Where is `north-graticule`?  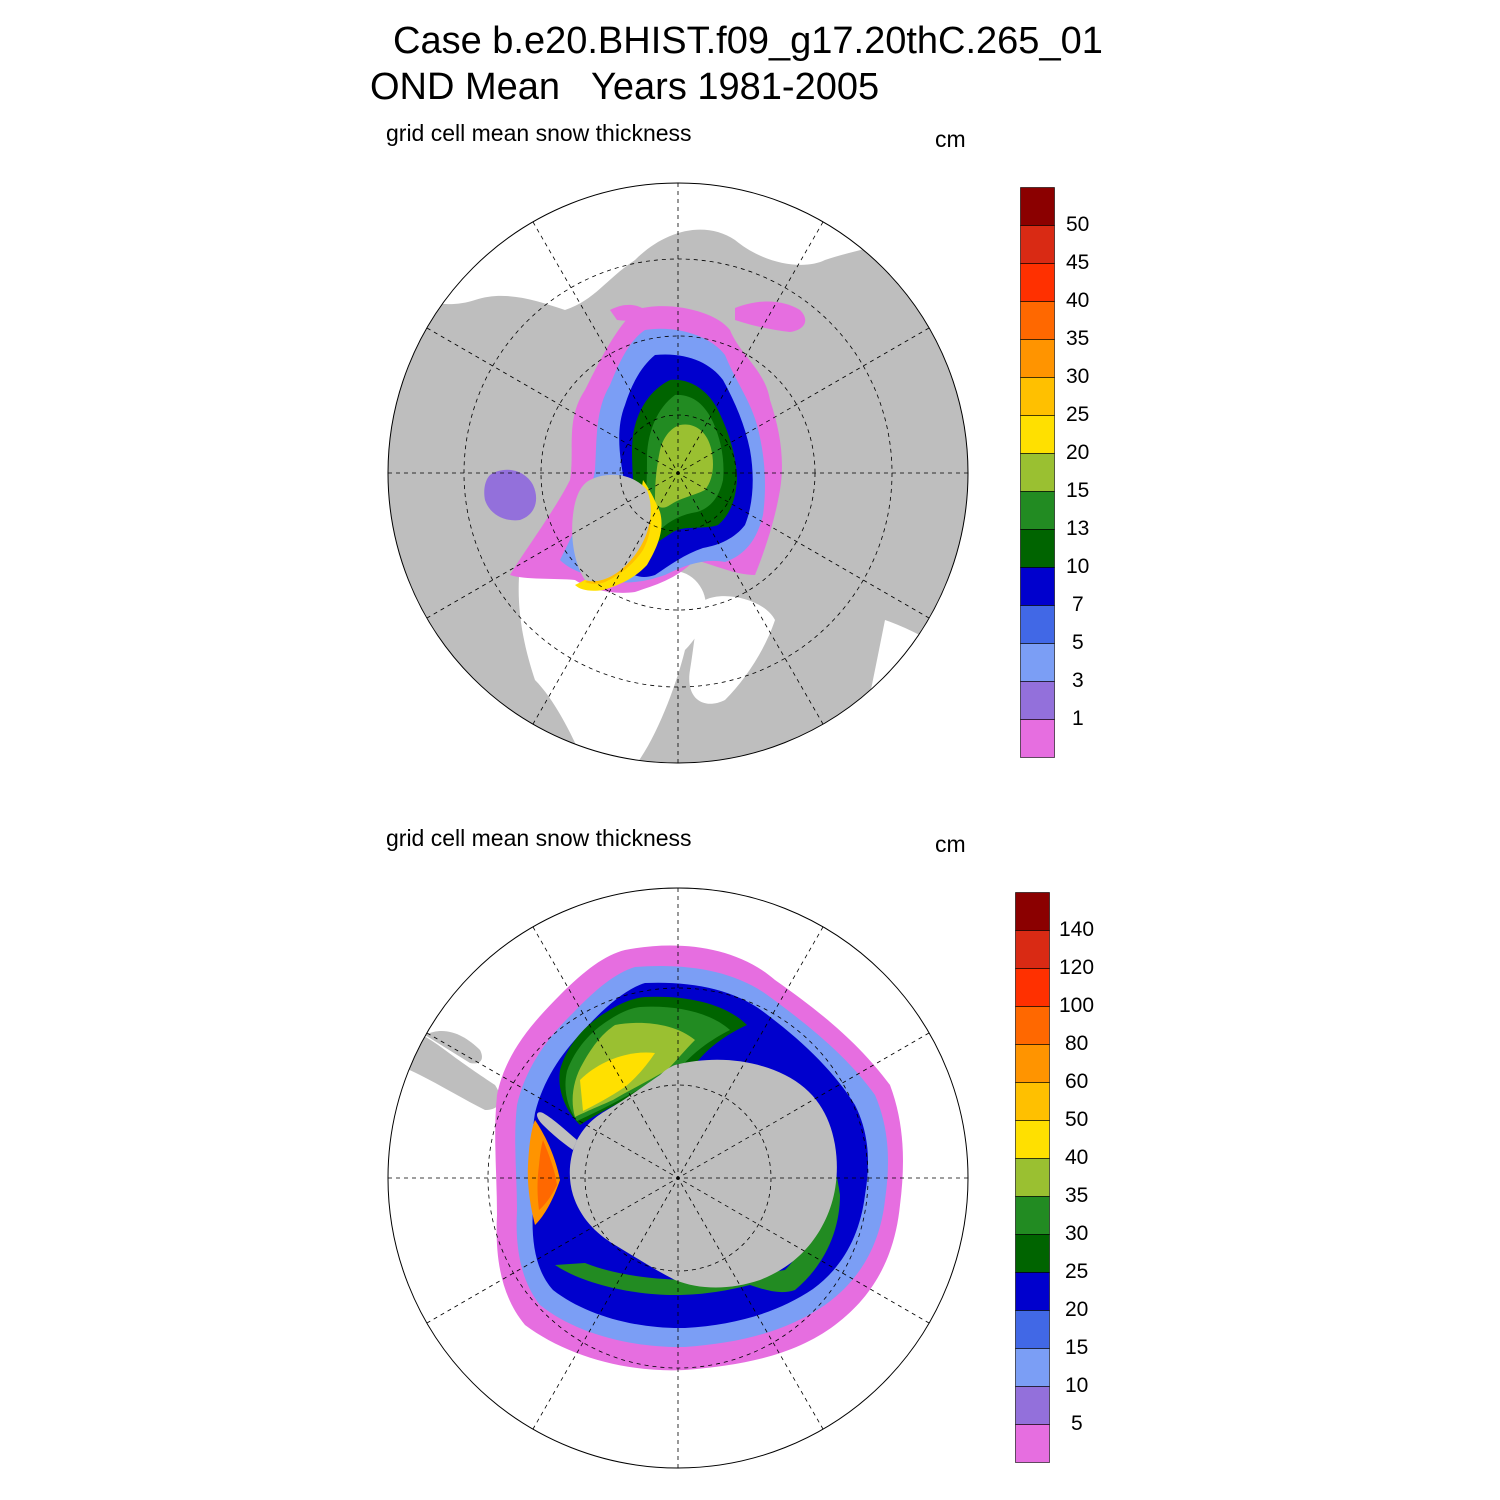
north-graticule is located at coordinates (678, 473).